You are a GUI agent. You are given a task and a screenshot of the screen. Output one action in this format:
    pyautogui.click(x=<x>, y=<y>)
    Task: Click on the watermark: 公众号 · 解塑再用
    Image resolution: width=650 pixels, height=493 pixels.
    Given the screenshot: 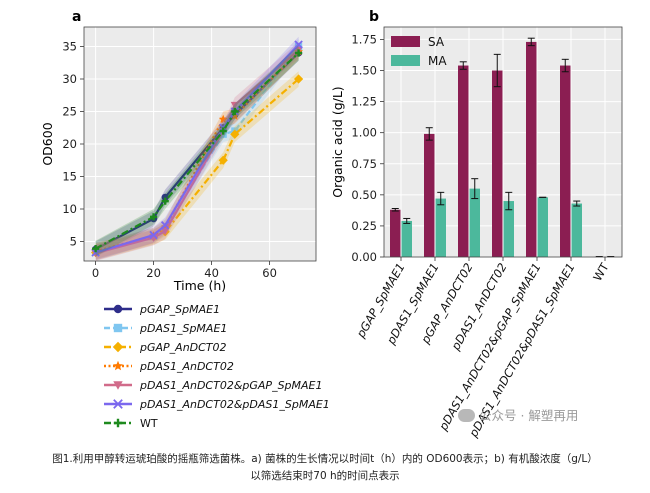 What is the action you would take?
    pyautogui.click(x=518, y=414)
    